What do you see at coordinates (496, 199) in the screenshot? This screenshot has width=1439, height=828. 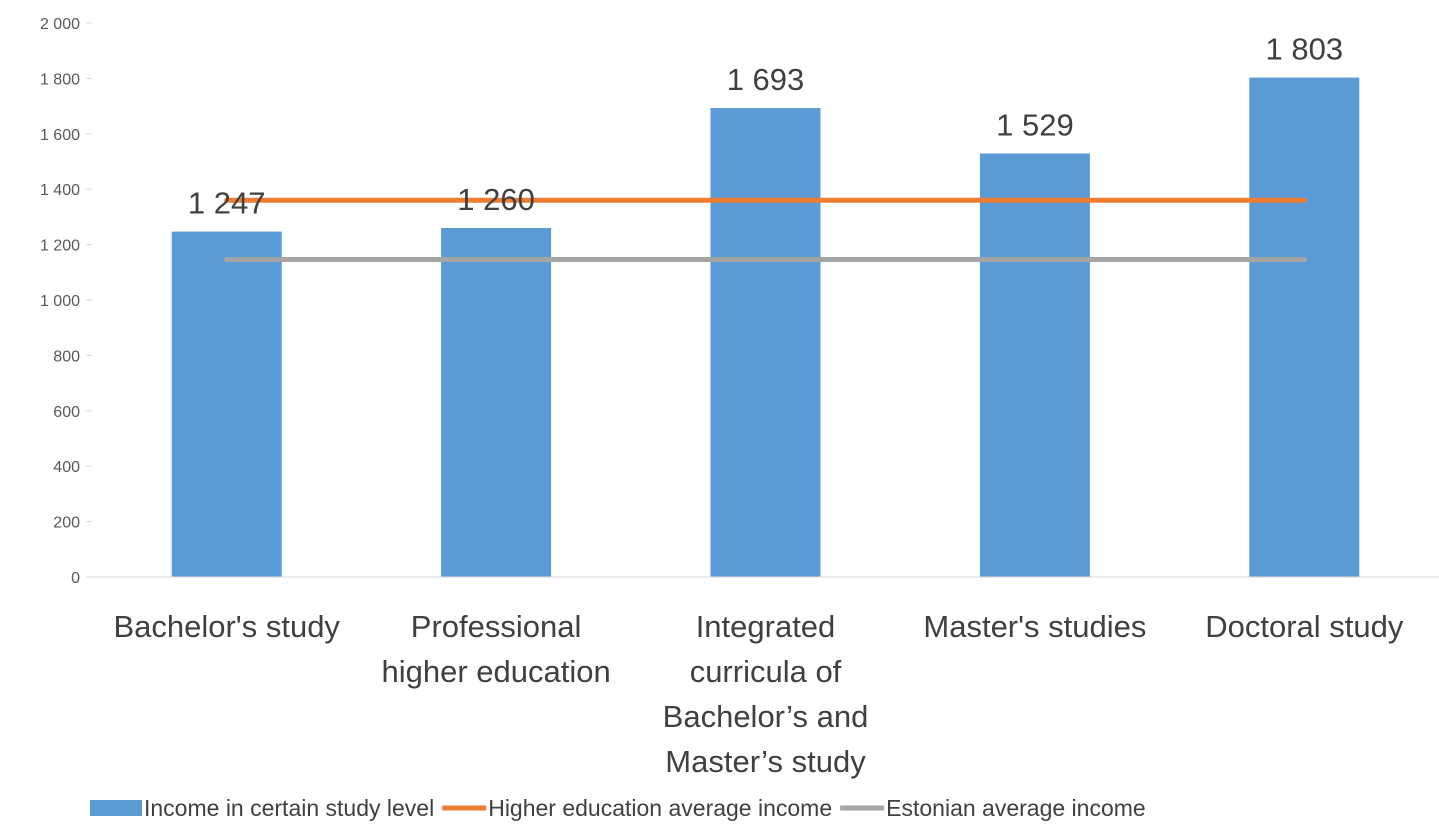 I see `bar-data-label: 1 260` at bounding box center [496, 199].